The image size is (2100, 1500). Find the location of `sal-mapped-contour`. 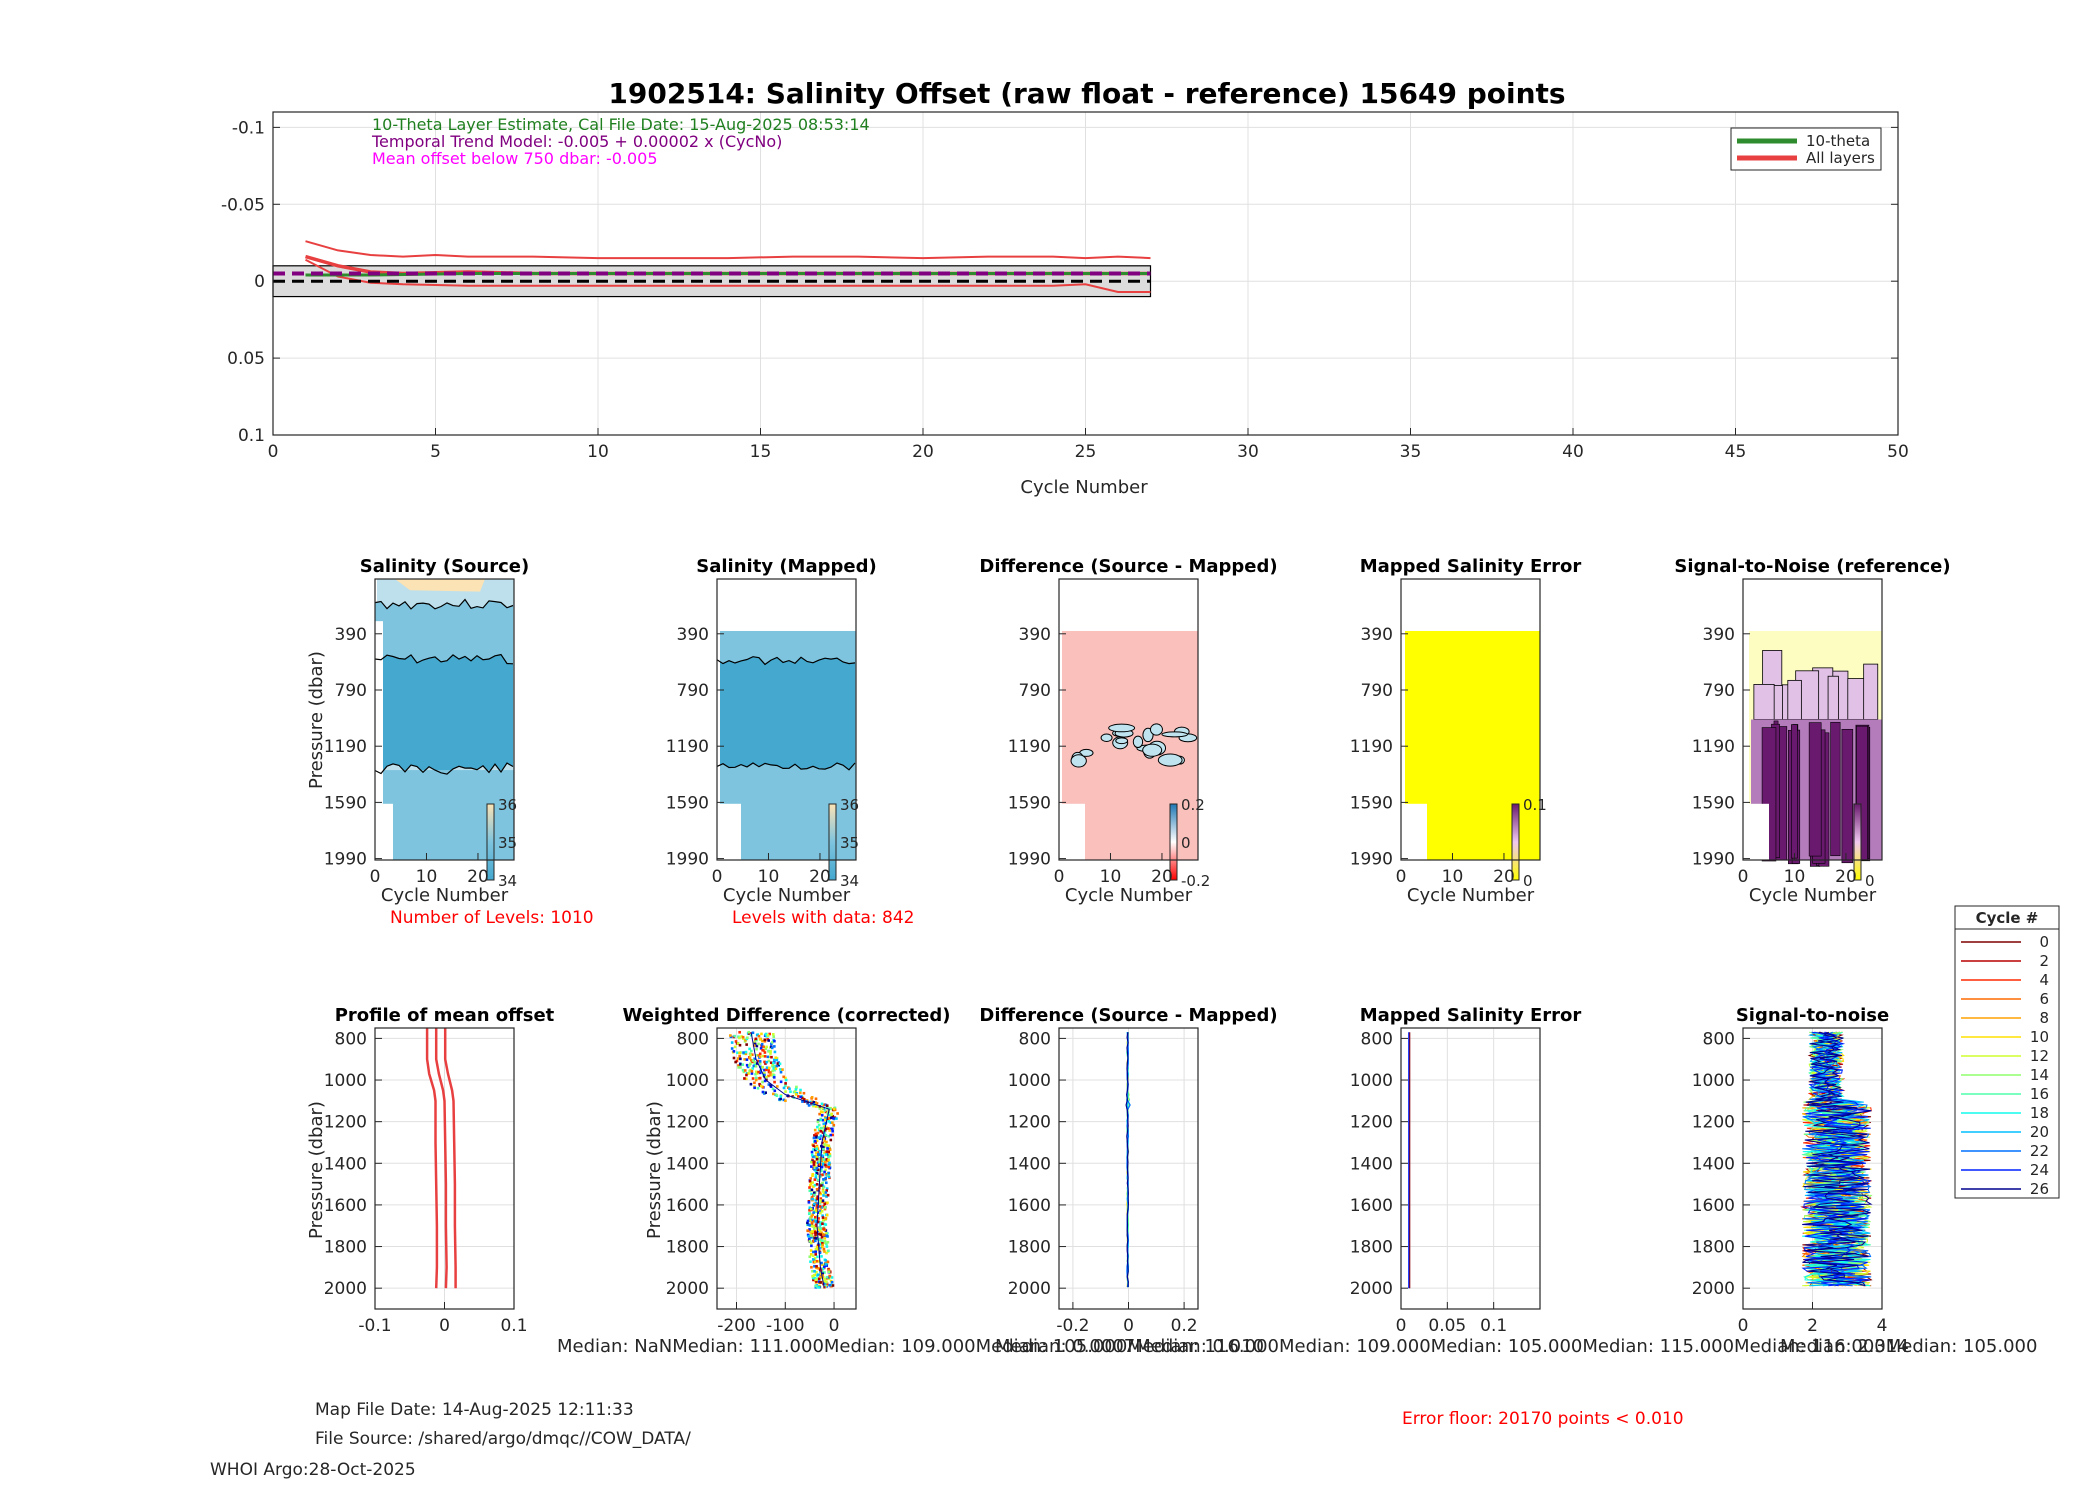

sal-mapped-contour is located at coordinates (786, 766).